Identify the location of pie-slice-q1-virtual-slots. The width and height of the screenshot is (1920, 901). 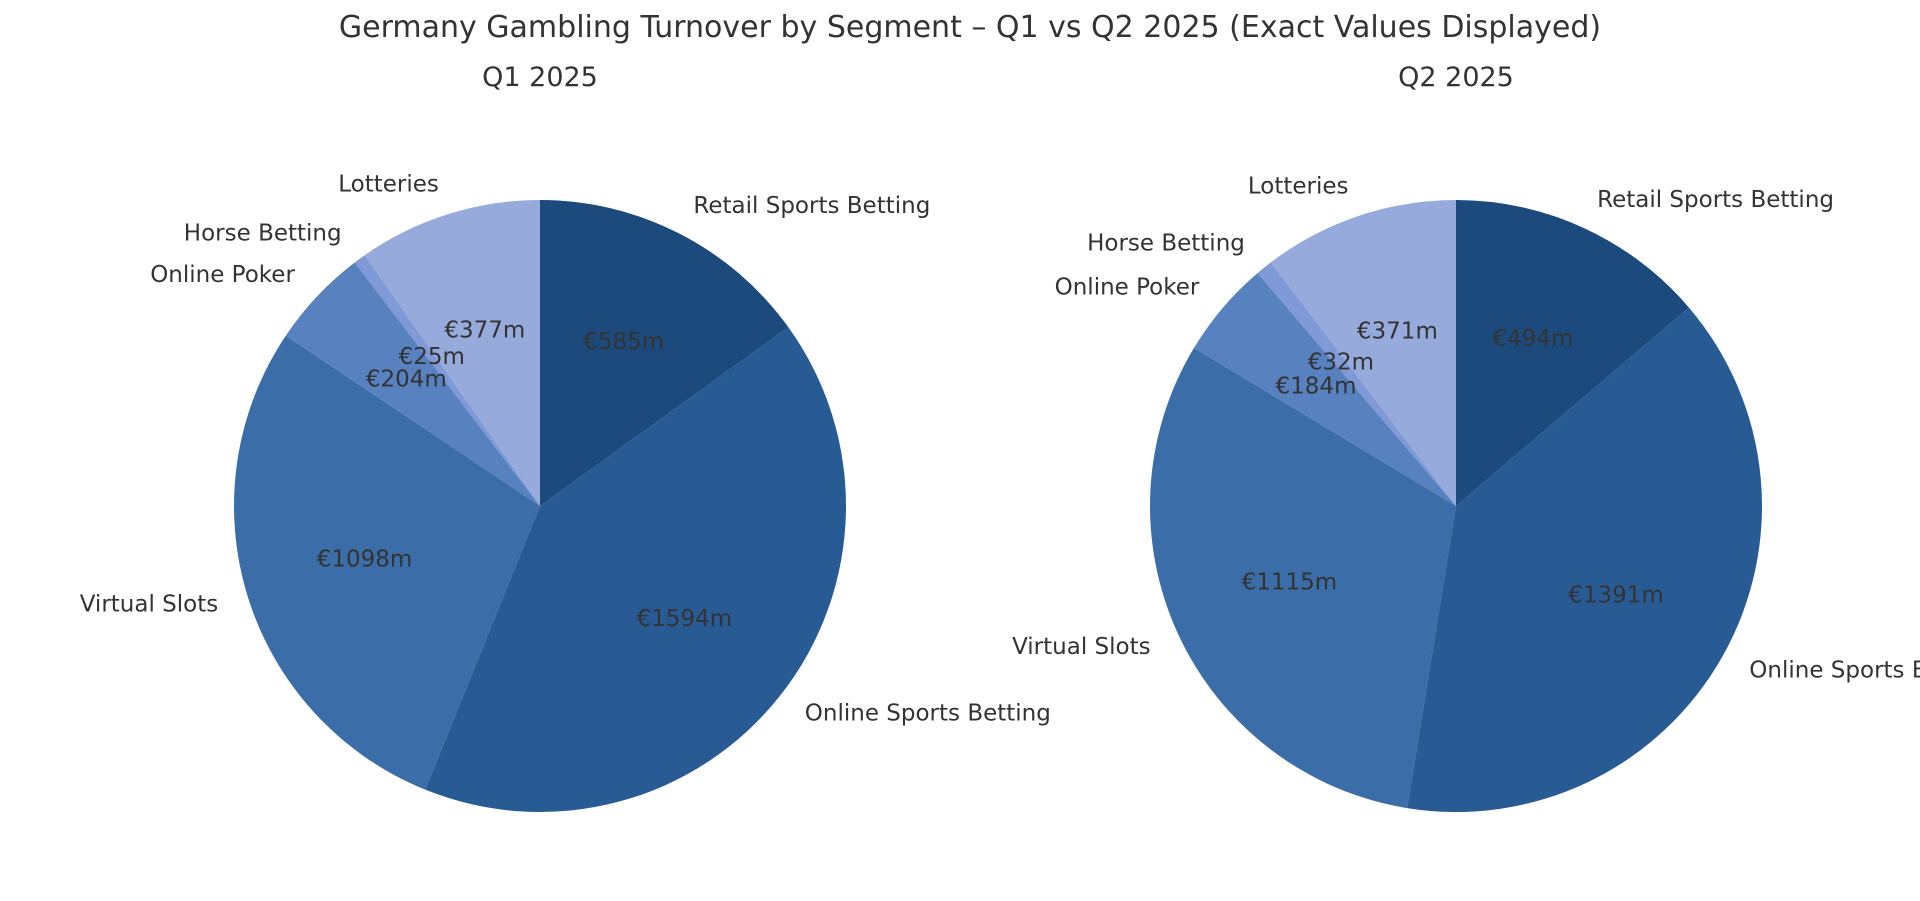
(387, 562).